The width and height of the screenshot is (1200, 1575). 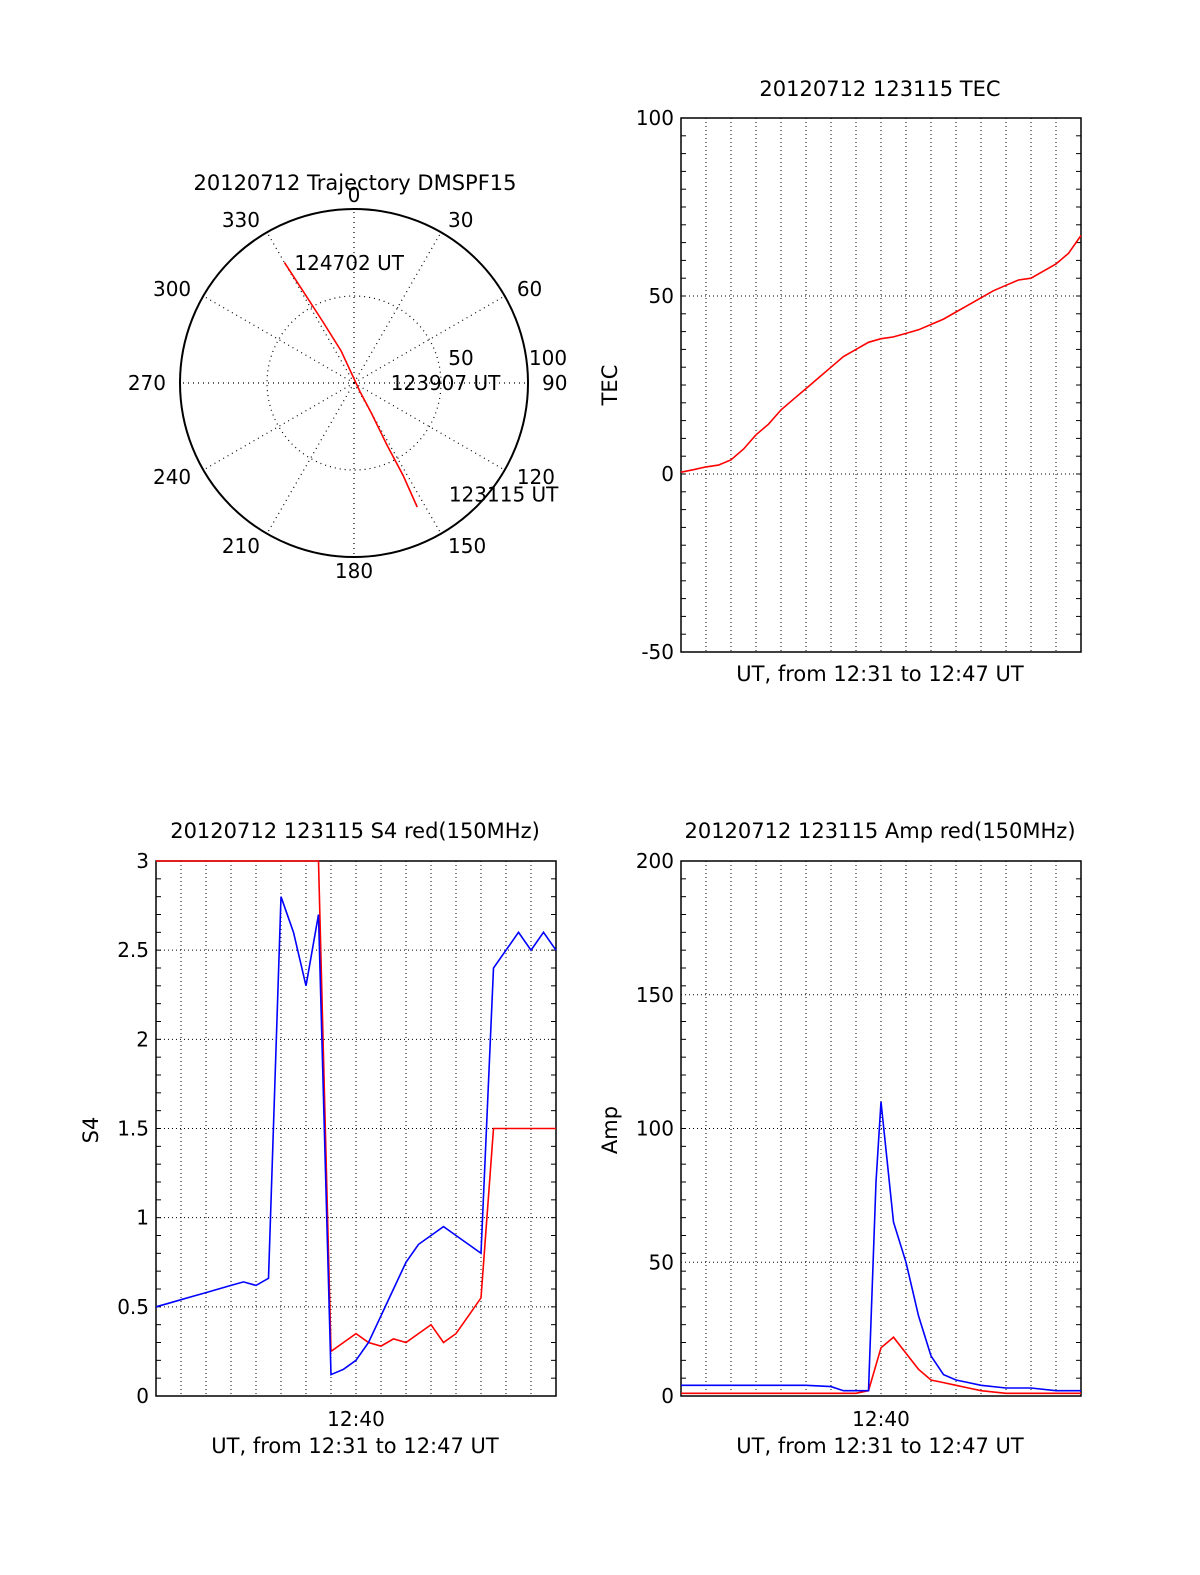 I want to click on polar-radial-label: 50, so click(x=460, y=358).